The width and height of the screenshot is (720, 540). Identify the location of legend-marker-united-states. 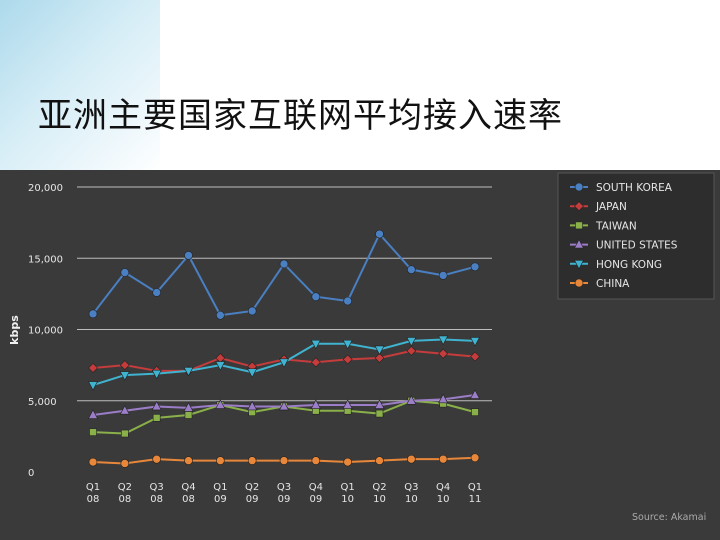
(579, 243).